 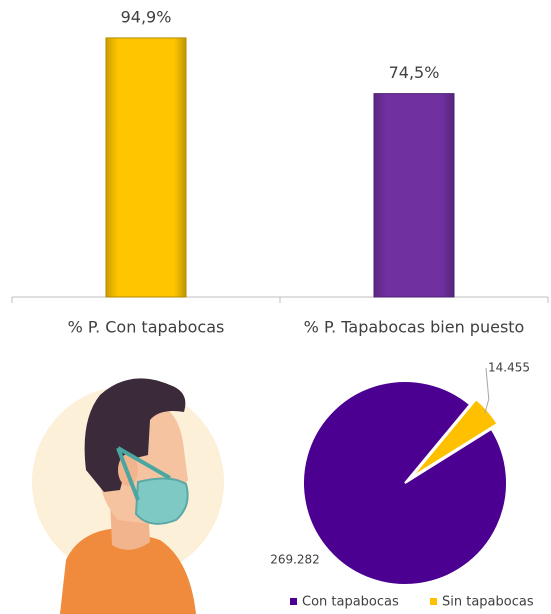 I want to click on shirt, so click(x=128, y=571).